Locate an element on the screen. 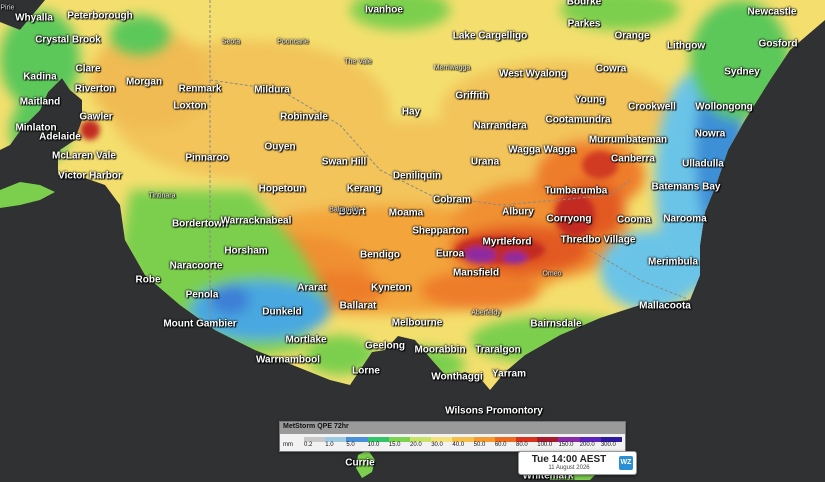  legend-value: 1.0 is located at coordinates (329, 445).